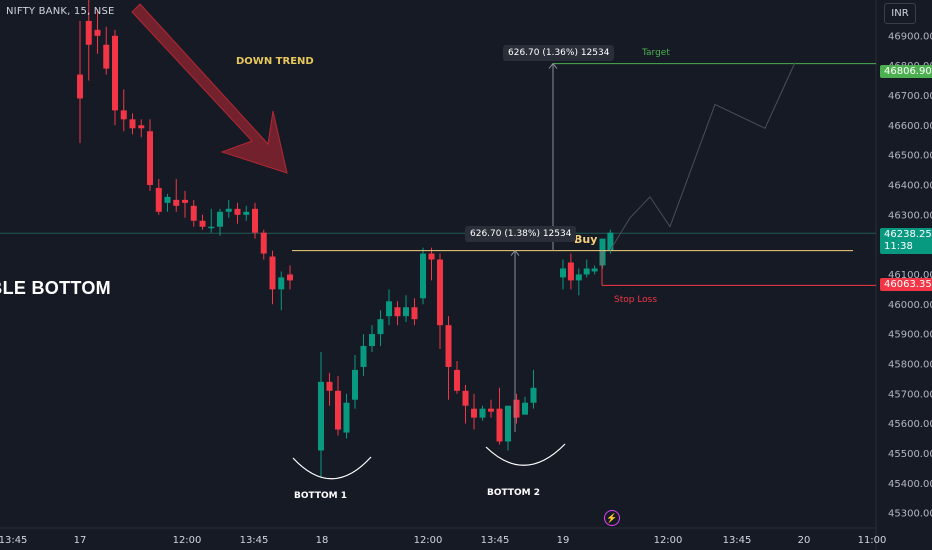 The height and width of the screenshot is (550, 932). Describe the element at coordinates (55, 288) in the screenshot. I see `pattern-title: UBLE BOTTOM` at that location.